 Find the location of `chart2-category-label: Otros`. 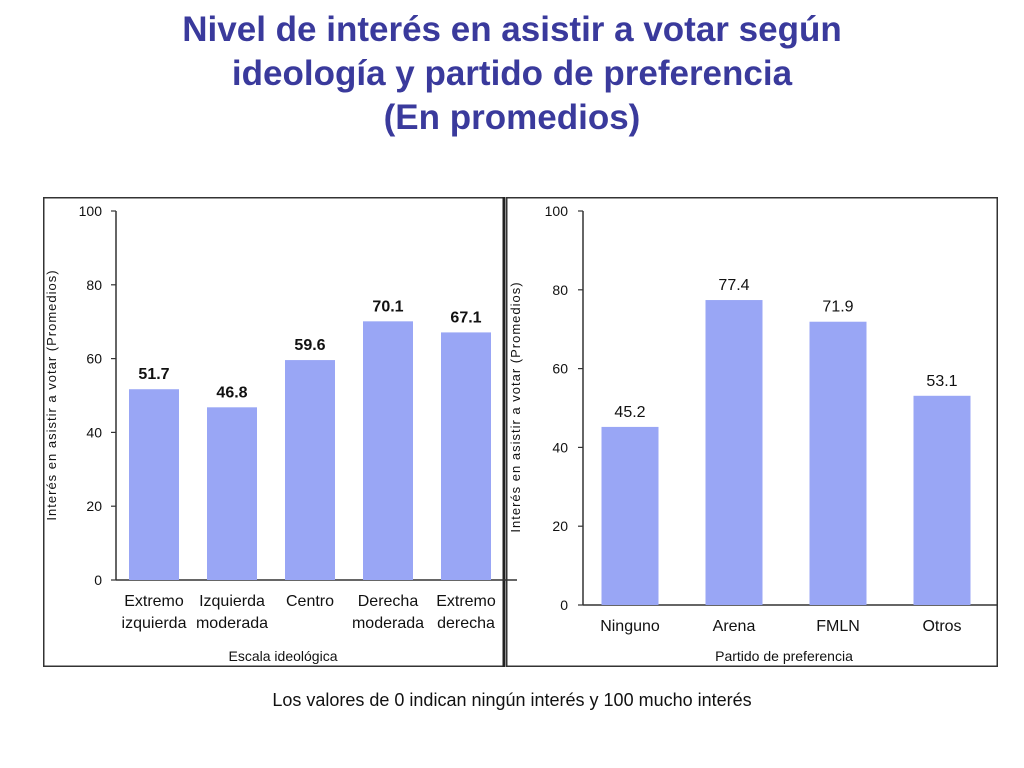

chart2-category-label: Otros is located at coordinates (941, 626).